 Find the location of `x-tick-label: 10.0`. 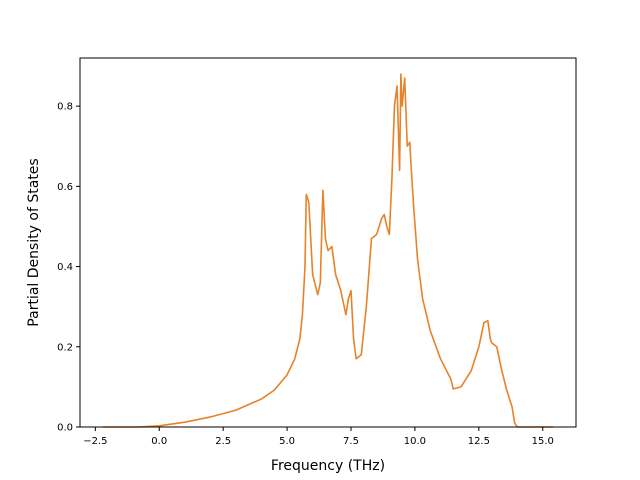

x-tick-label: 10.0 is located at coordinates (415, 441).